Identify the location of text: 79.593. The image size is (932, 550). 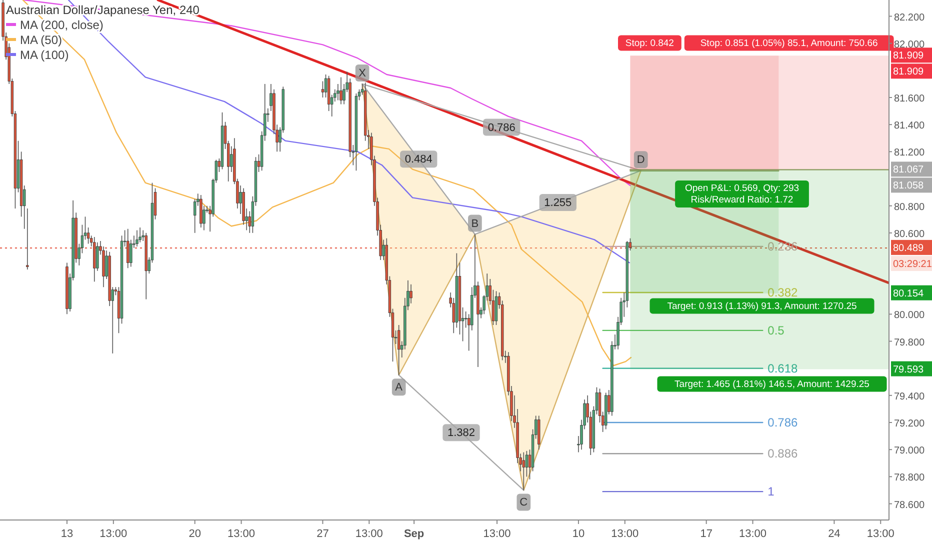
(908, 370).